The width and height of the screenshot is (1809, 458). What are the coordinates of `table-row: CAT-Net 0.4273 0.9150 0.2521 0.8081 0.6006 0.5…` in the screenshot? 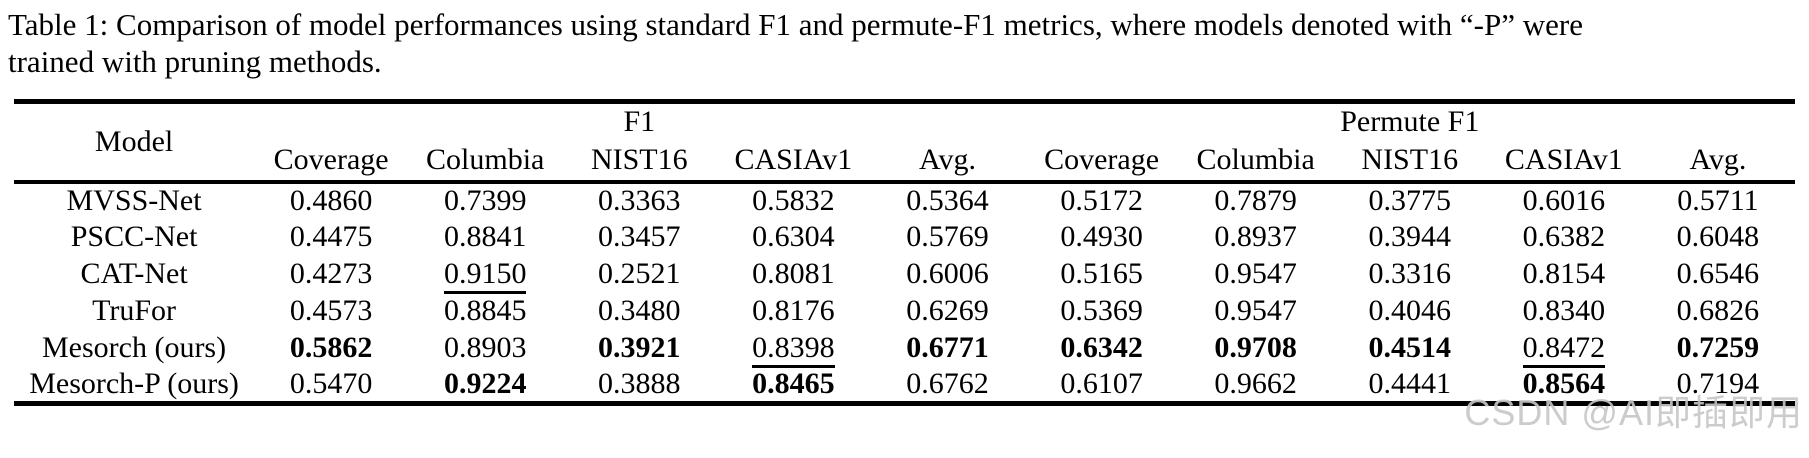 It's located at (904, 275).